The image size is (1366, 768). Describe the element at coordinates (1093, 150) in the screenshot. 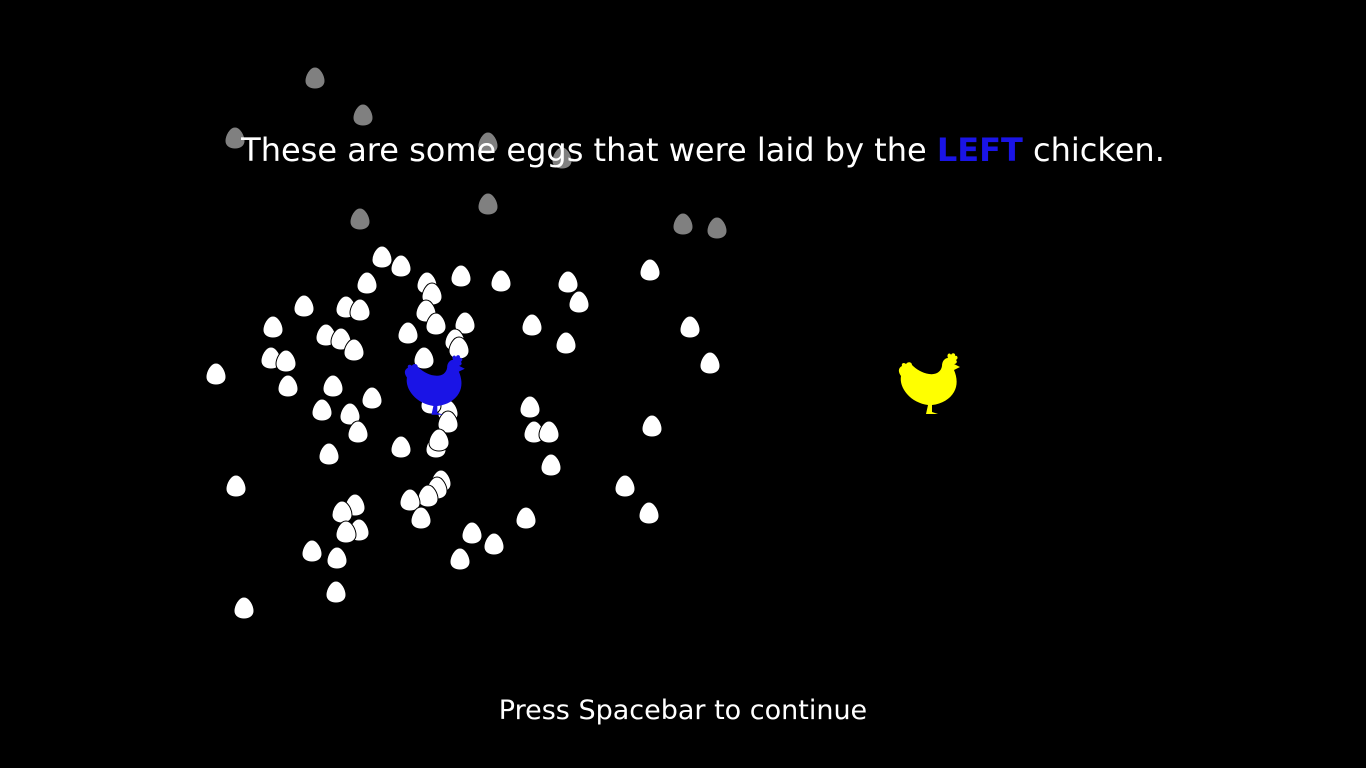

I see `instruction-suffix: chicken.` at that location.